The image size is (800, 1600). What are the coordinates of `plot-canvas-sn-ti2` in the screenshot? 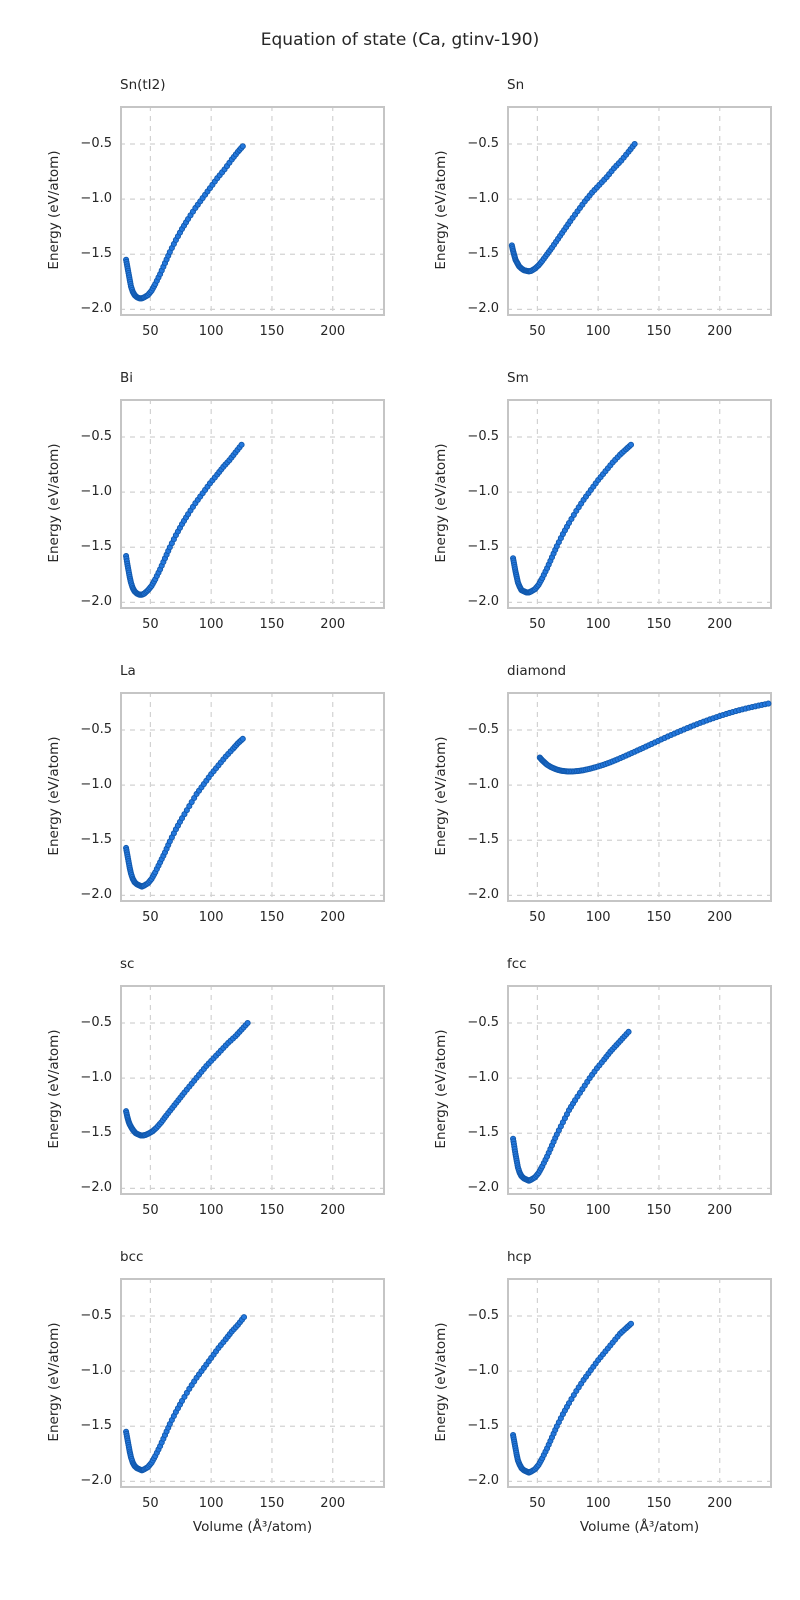 It's located at (252, 211).